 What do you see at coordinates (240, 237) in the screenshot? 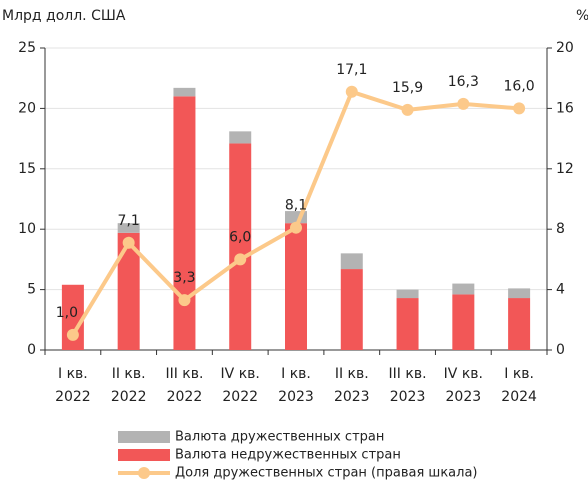
I see `data-label: 6,0` at bounding box center [240, 237].